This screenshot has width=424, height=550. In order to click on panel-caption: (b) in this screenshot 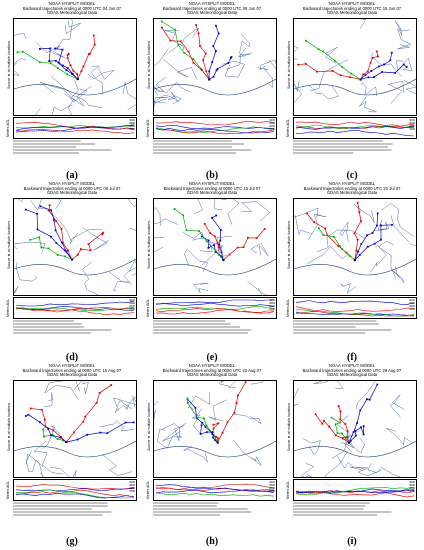, I will do `click(212, 175)`.